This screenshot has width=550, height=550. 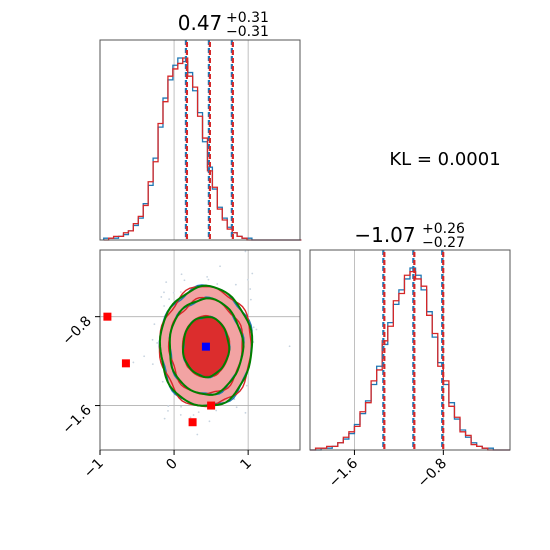 What do you see at coordinates (247, 32) in the screenshot?
I see `marginal-x-title-sub: −0.31` at bounding box center [247, 32].